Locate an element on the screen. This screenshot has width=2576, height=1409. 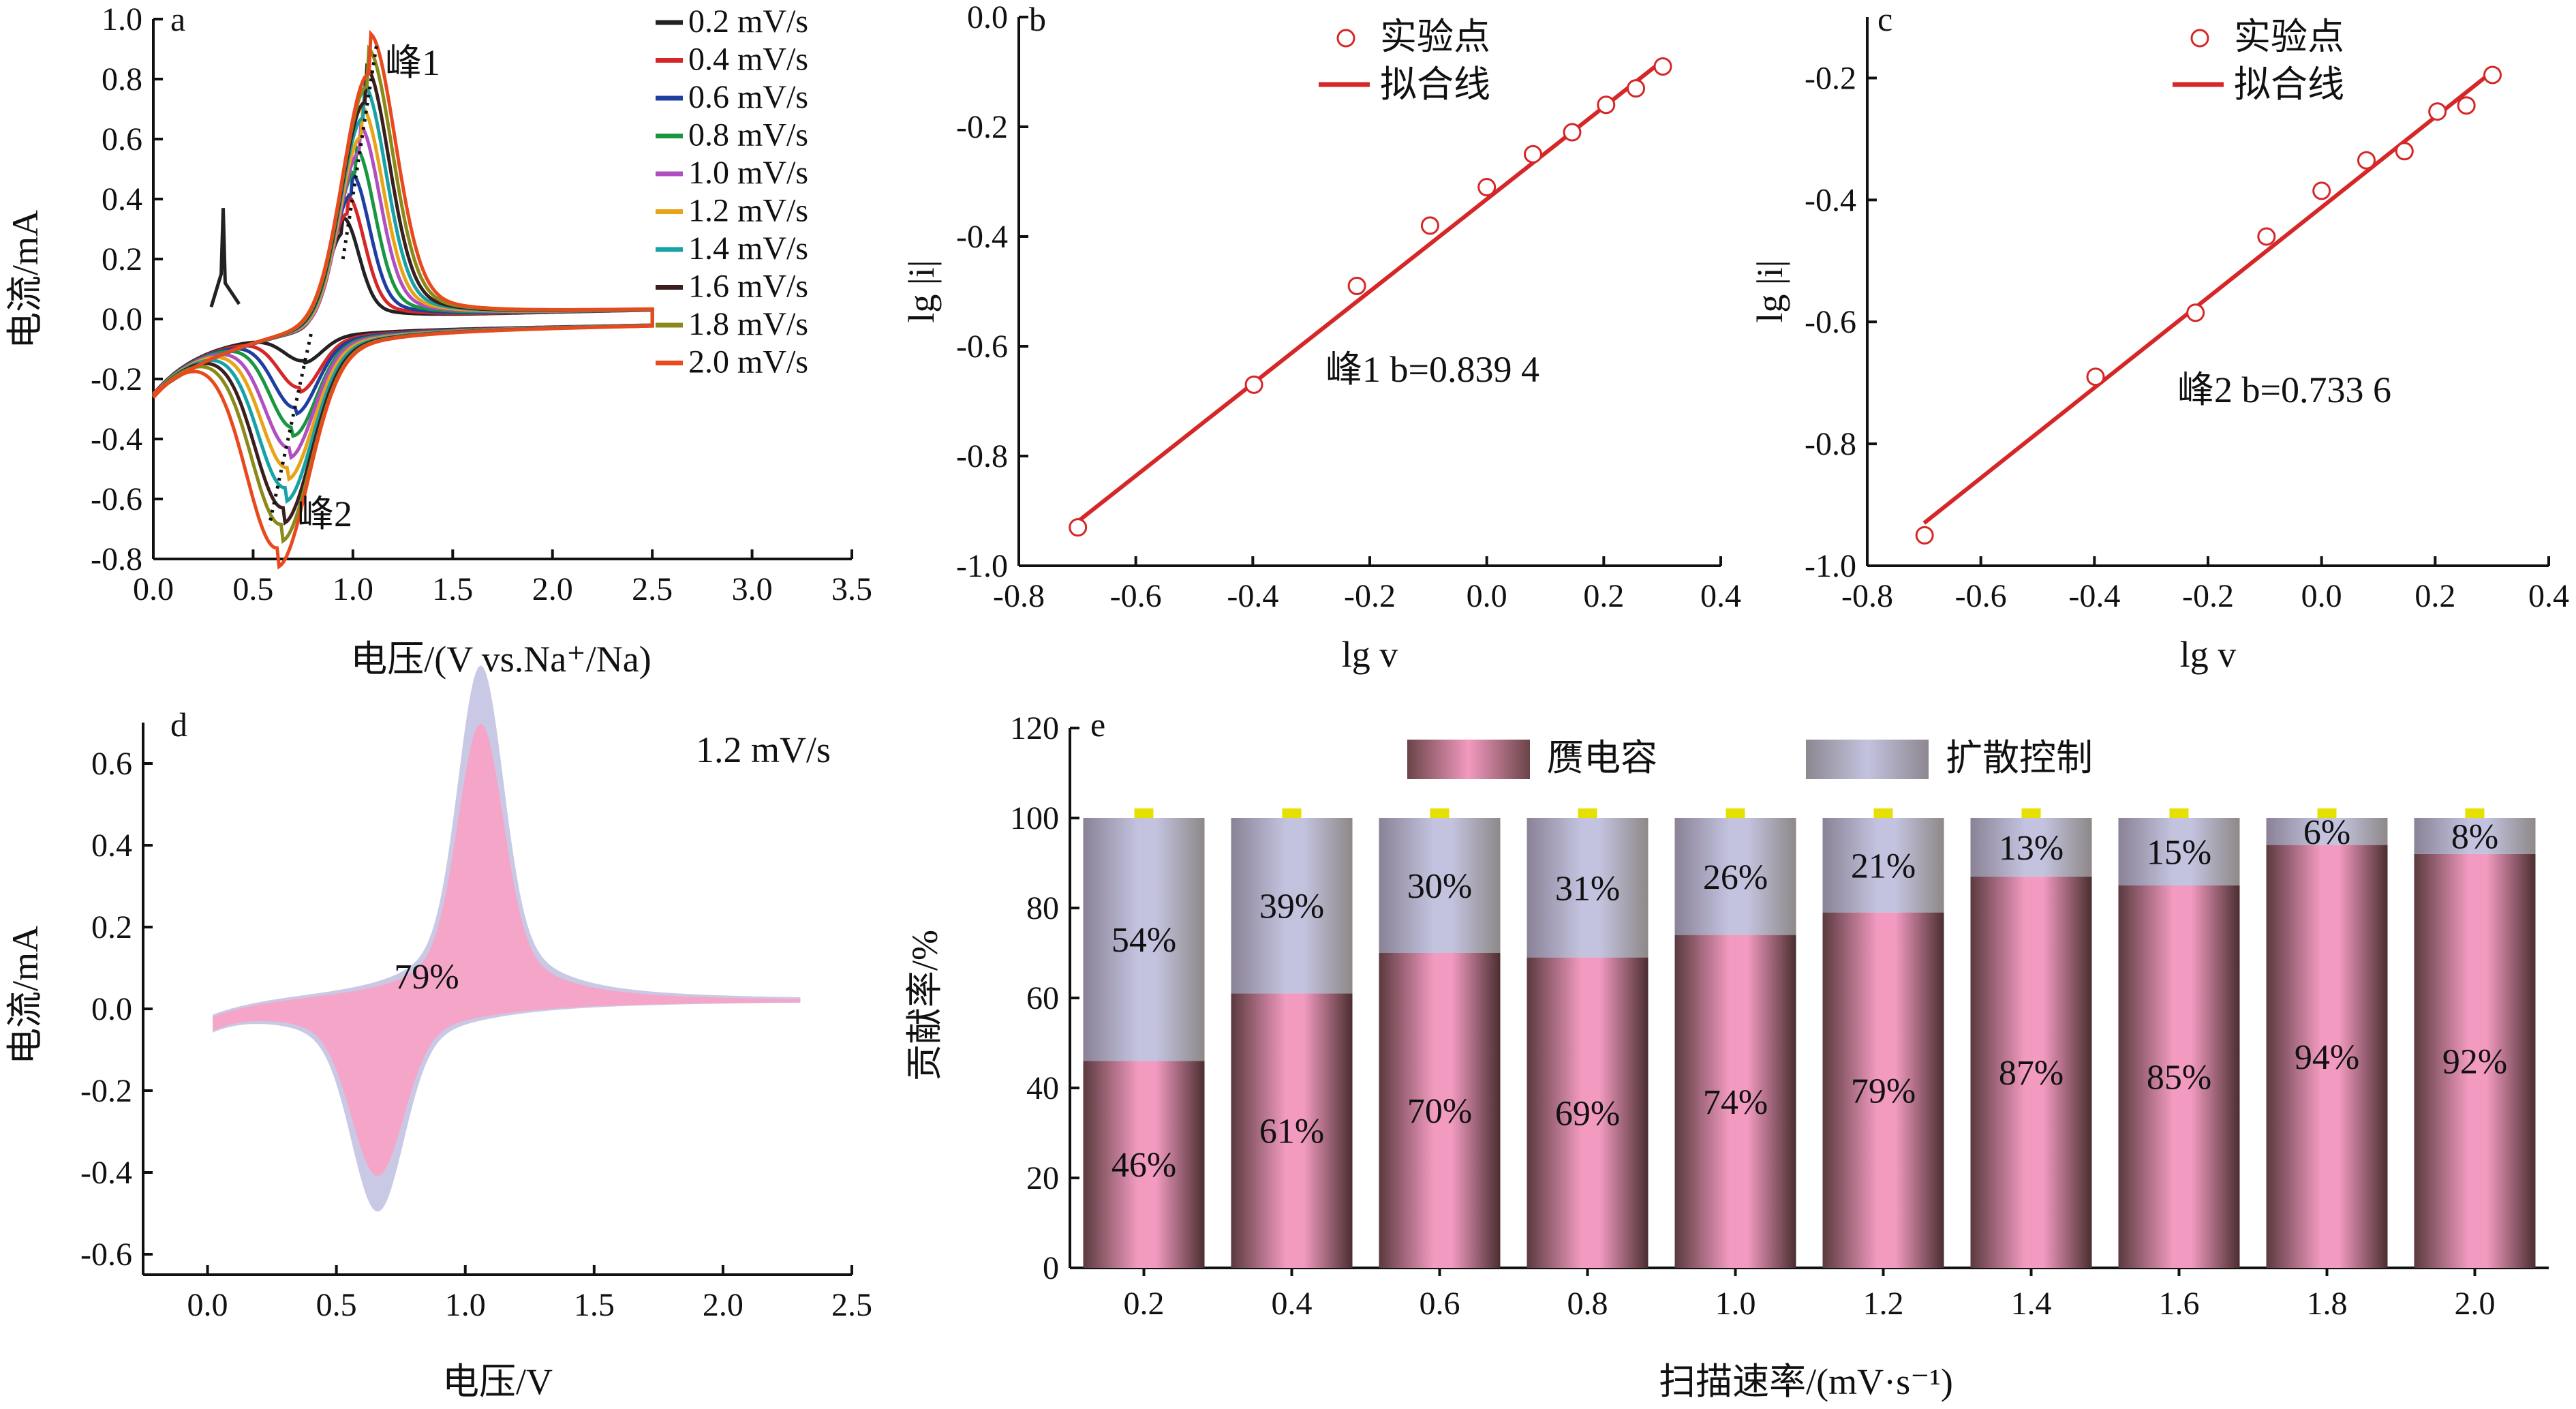
legend-label: 1.0 mV/s is located at coordinates (748, 173).